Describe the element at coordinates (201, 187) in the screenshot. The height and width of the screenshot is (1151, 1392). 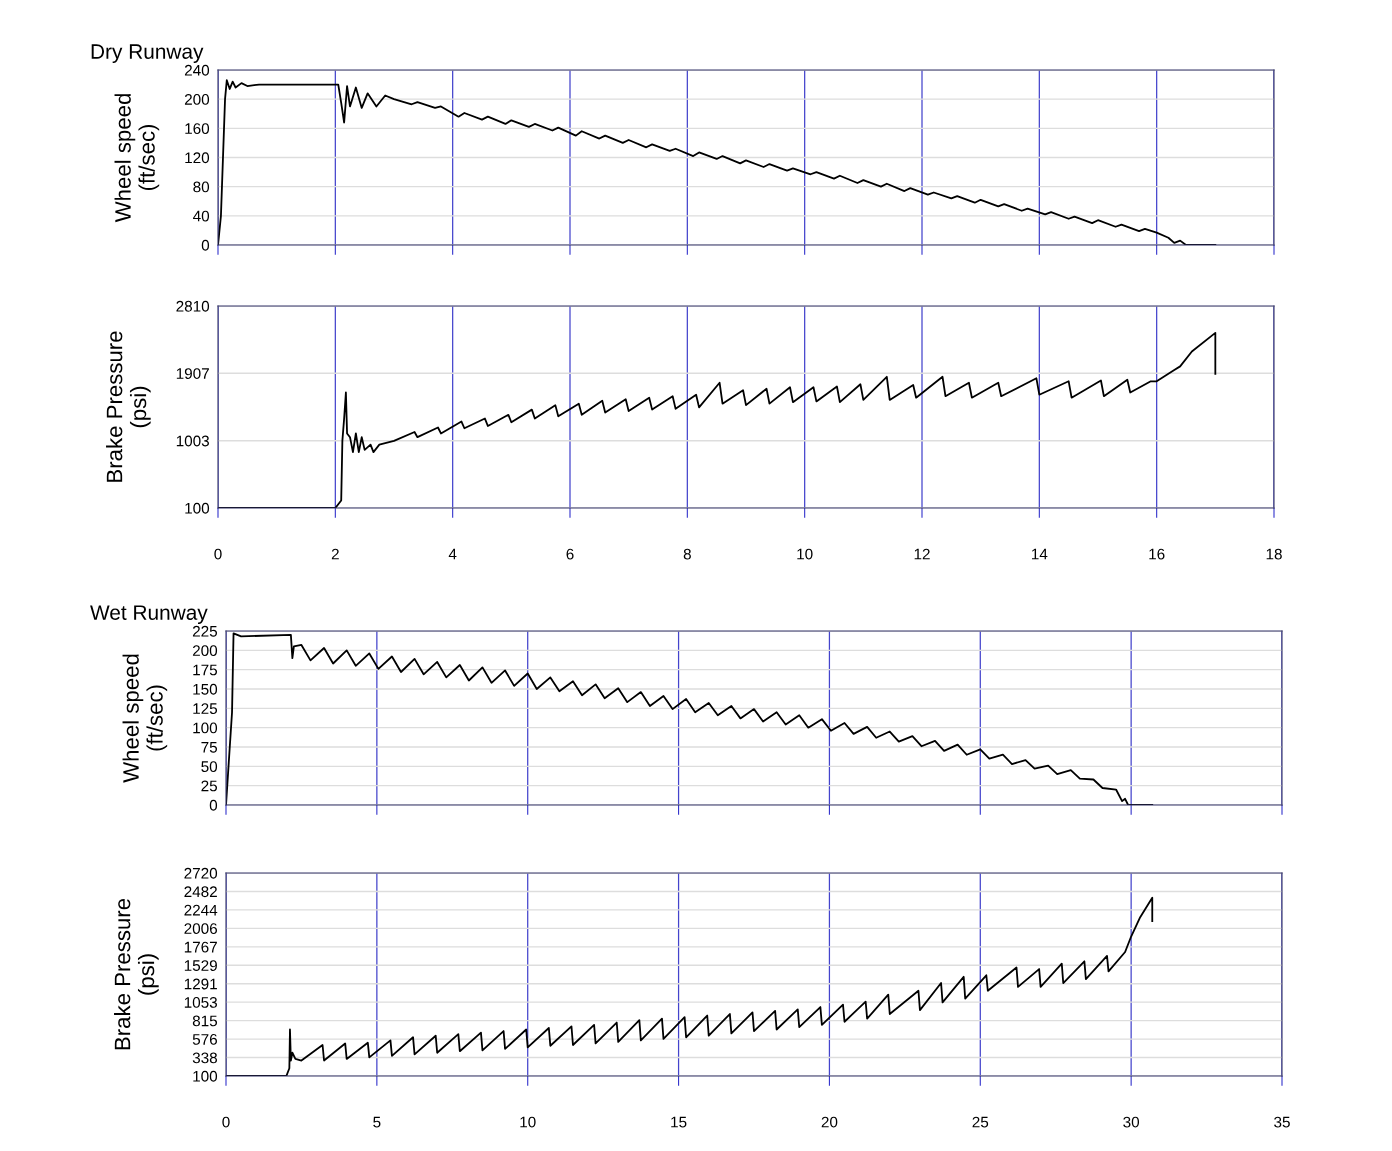
I see `y-tick-label: 80` at that location.